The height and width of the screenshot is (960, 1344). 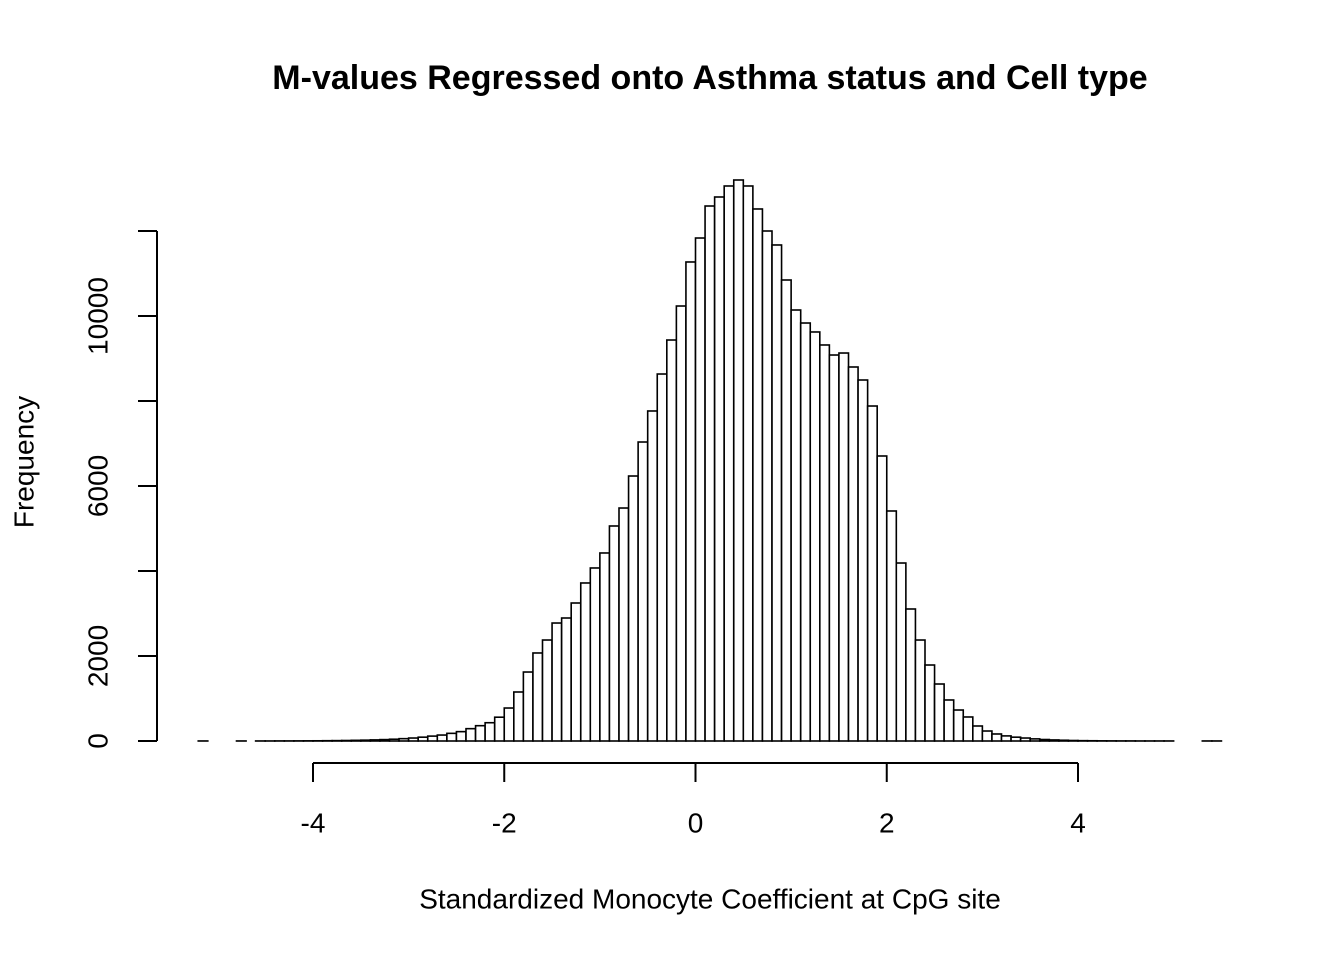 What do you see at coordinates (504, 822) in the screenshot?
I see `x-tick-label: -2` at bounding box center [504, 822].